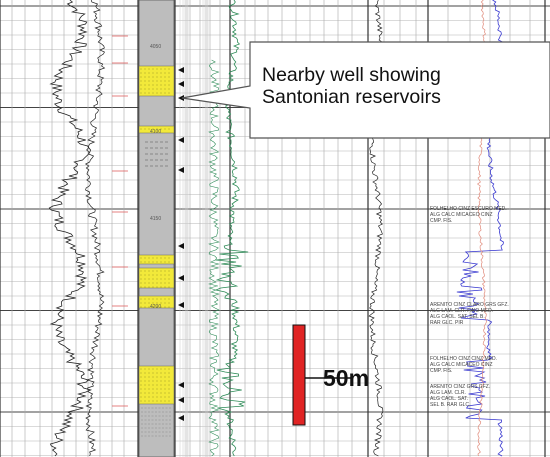 The width and height of the screenshot is (550, 457). I want to click on annotation-line: SEL B. RAR GLC., so click(450, 405).